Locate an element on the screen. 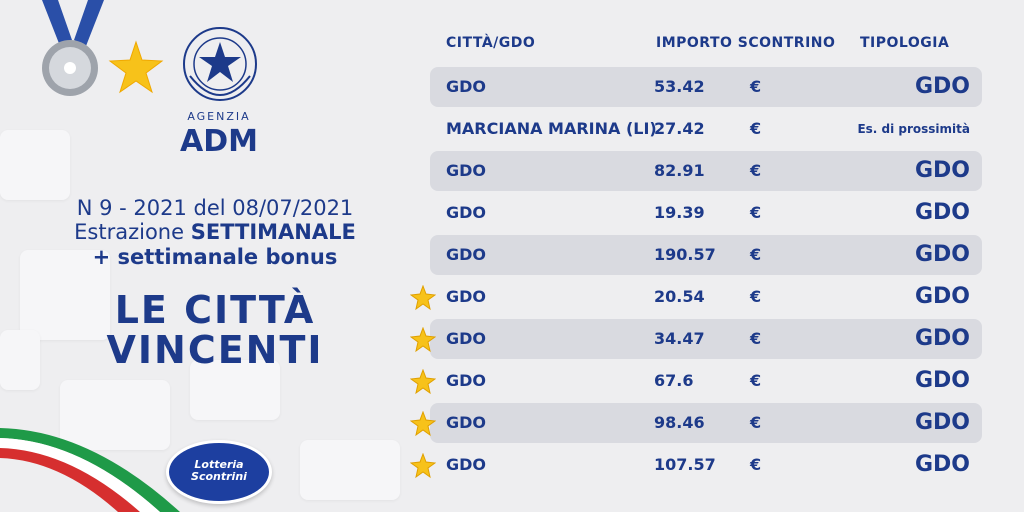 The height and width of the screenshot is (512, 1024). page-title: LE CITTÀ VINCENTI is located at coordinates (215, 330).